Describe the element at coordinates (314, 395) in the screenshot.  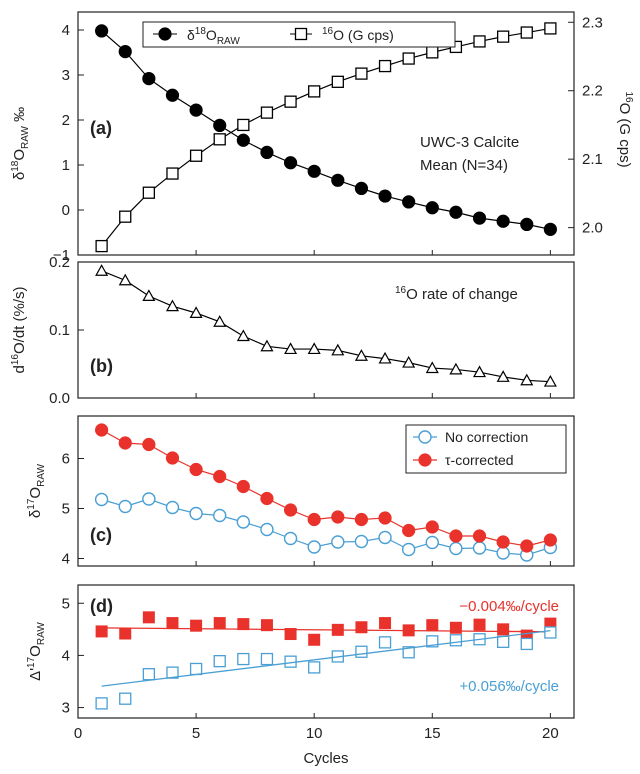
I see `panel-b-x-ticks` at that location.